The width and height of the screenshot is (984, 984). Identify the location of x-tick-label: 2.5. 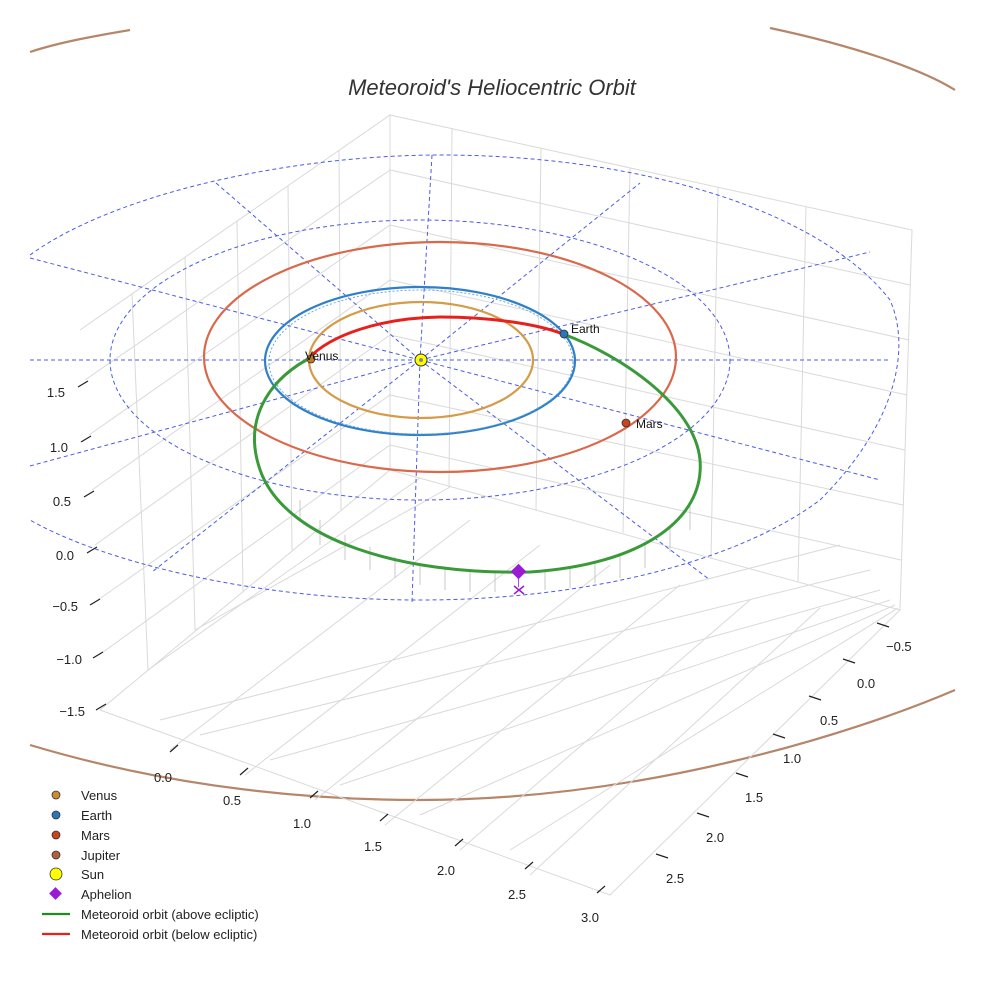
(517, 894).